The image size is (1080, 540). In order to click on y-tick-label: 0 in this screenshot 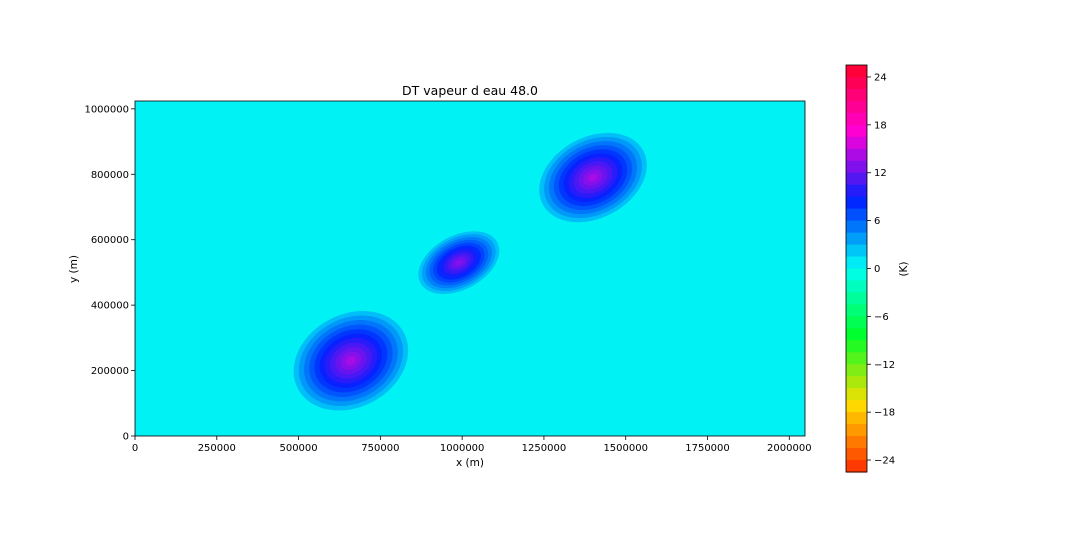, I will do `click(126, 437)`.